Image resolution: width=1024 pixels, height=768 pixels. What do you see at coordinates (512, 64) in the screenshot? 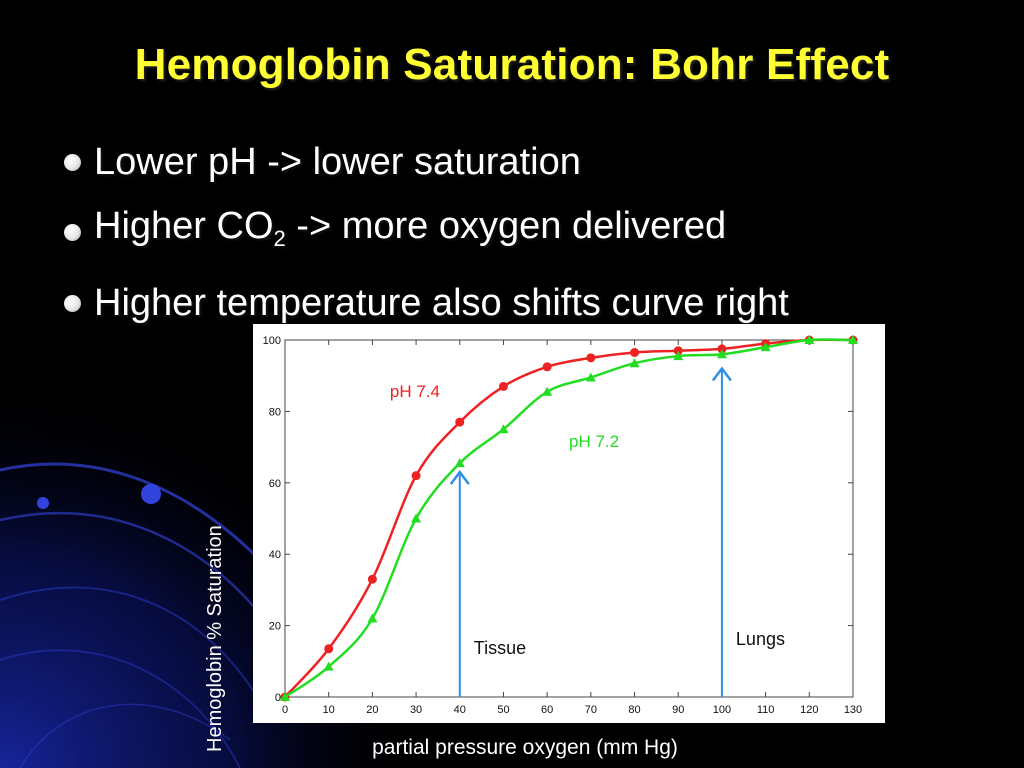
I see `slide-title: Hemoglobin Saturation: Bohr Effect` at bounding box center [512, 64].